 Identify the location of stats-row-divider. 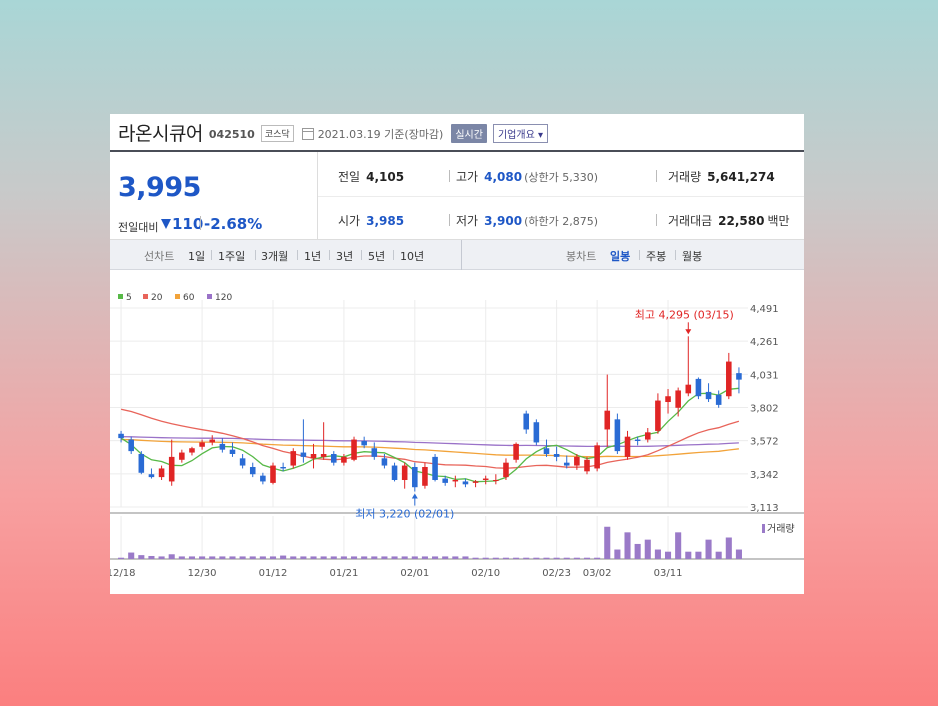
(561, 196).